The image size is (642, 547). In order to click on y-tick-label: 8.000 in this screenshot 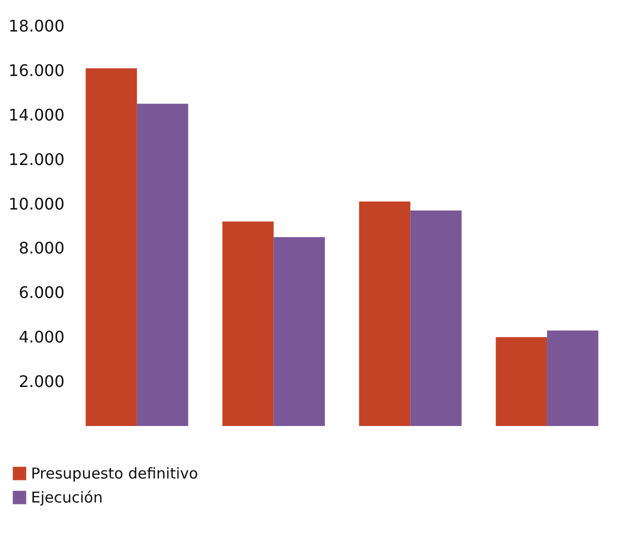, I will do `click(41, 248)`.